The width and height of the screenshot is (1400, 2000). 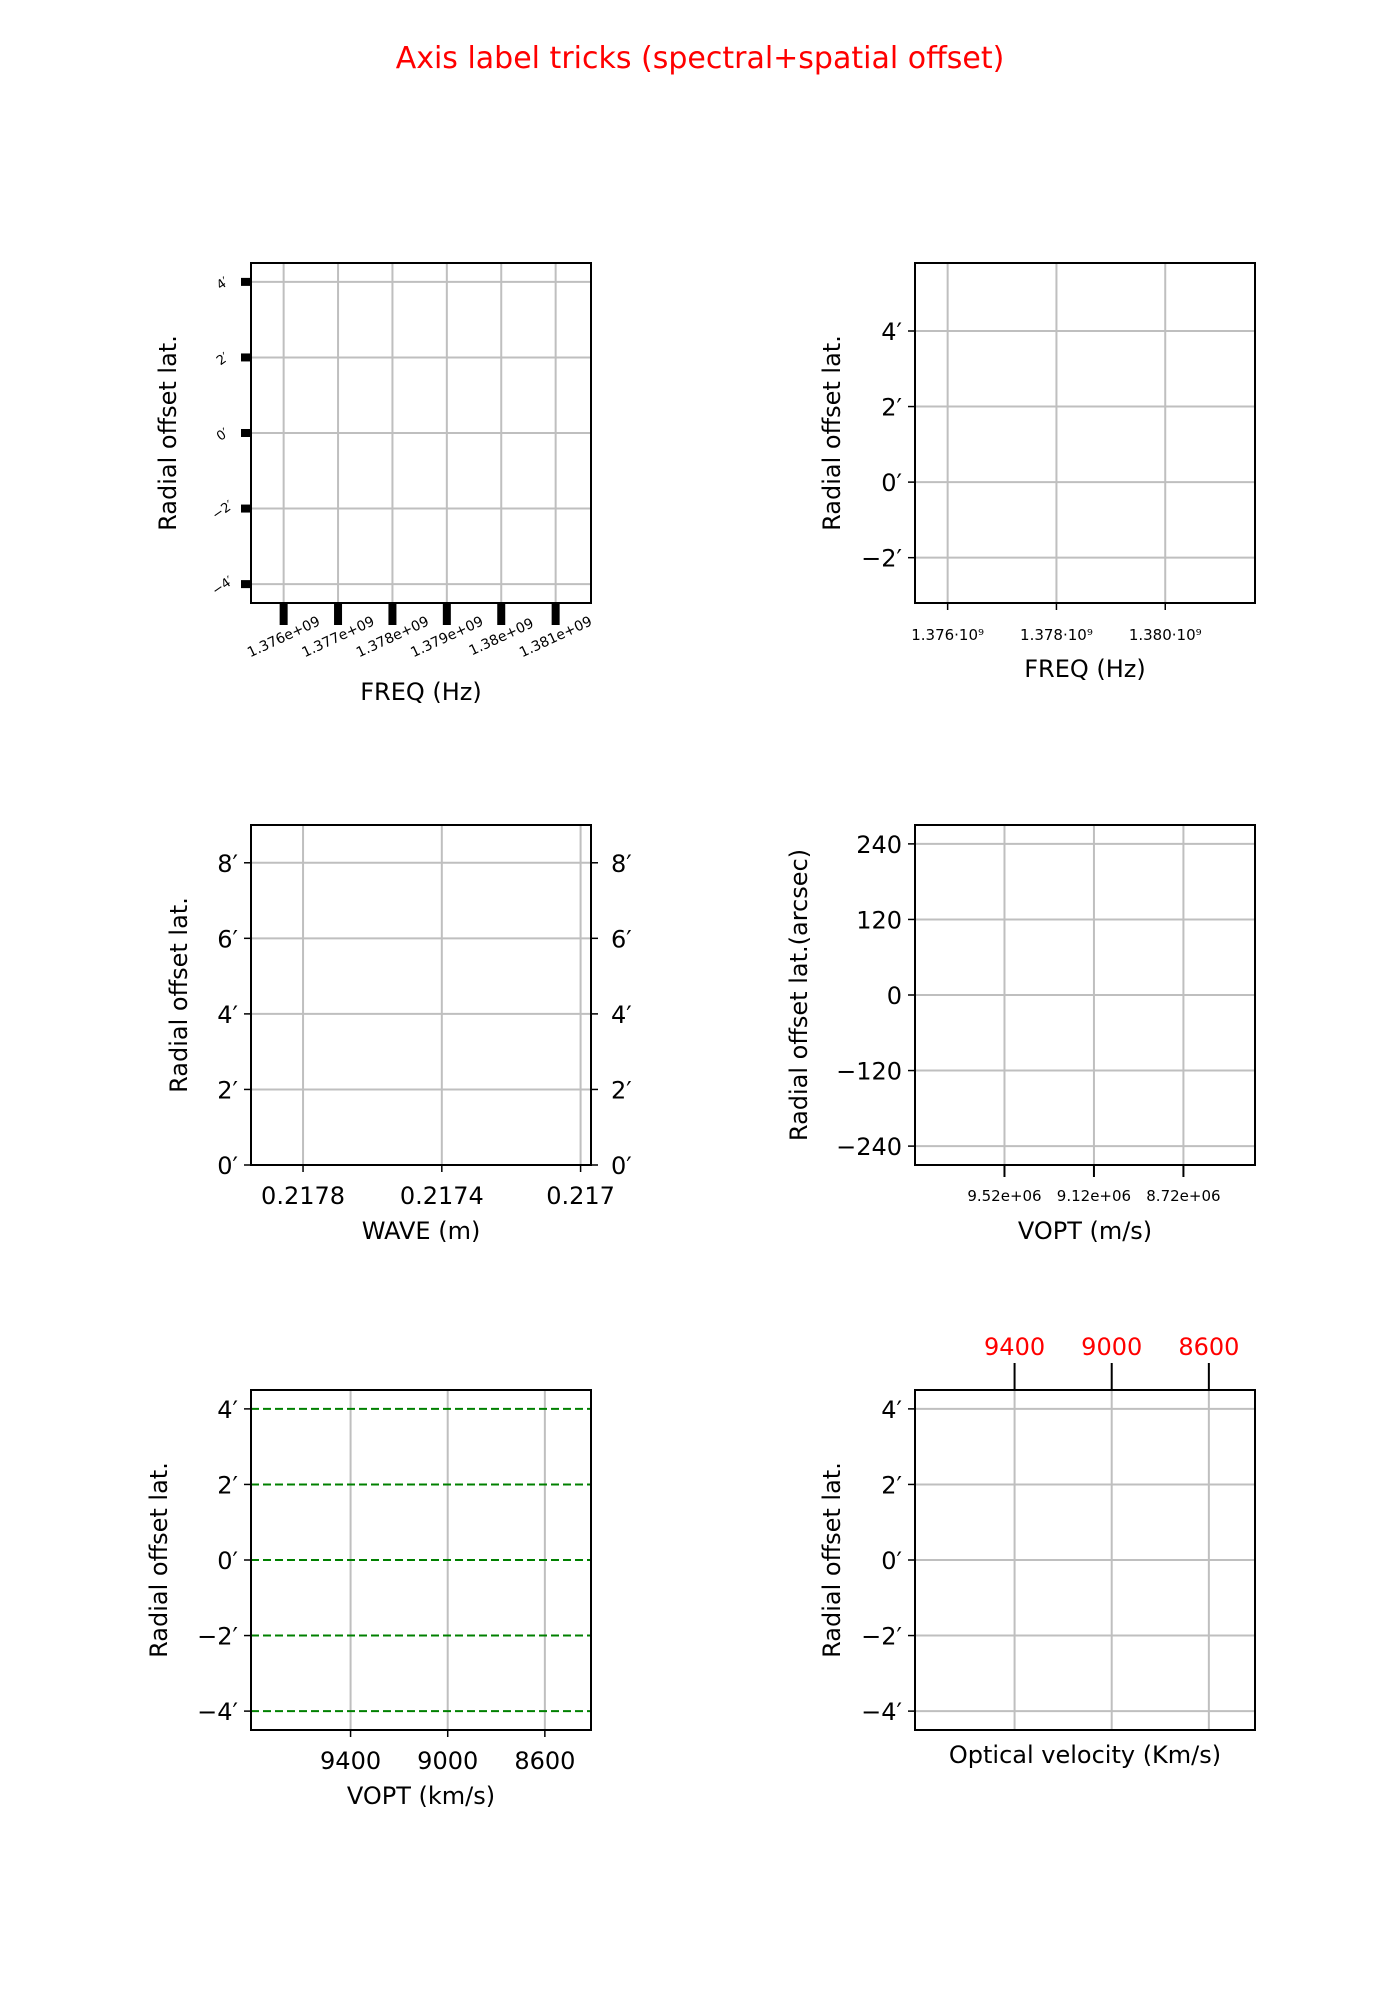 What do you see at coordinates (947, 635) in the screenshot?
I see `x-tick-label: 1.376·10⁹` at bounding box center [947, 635].